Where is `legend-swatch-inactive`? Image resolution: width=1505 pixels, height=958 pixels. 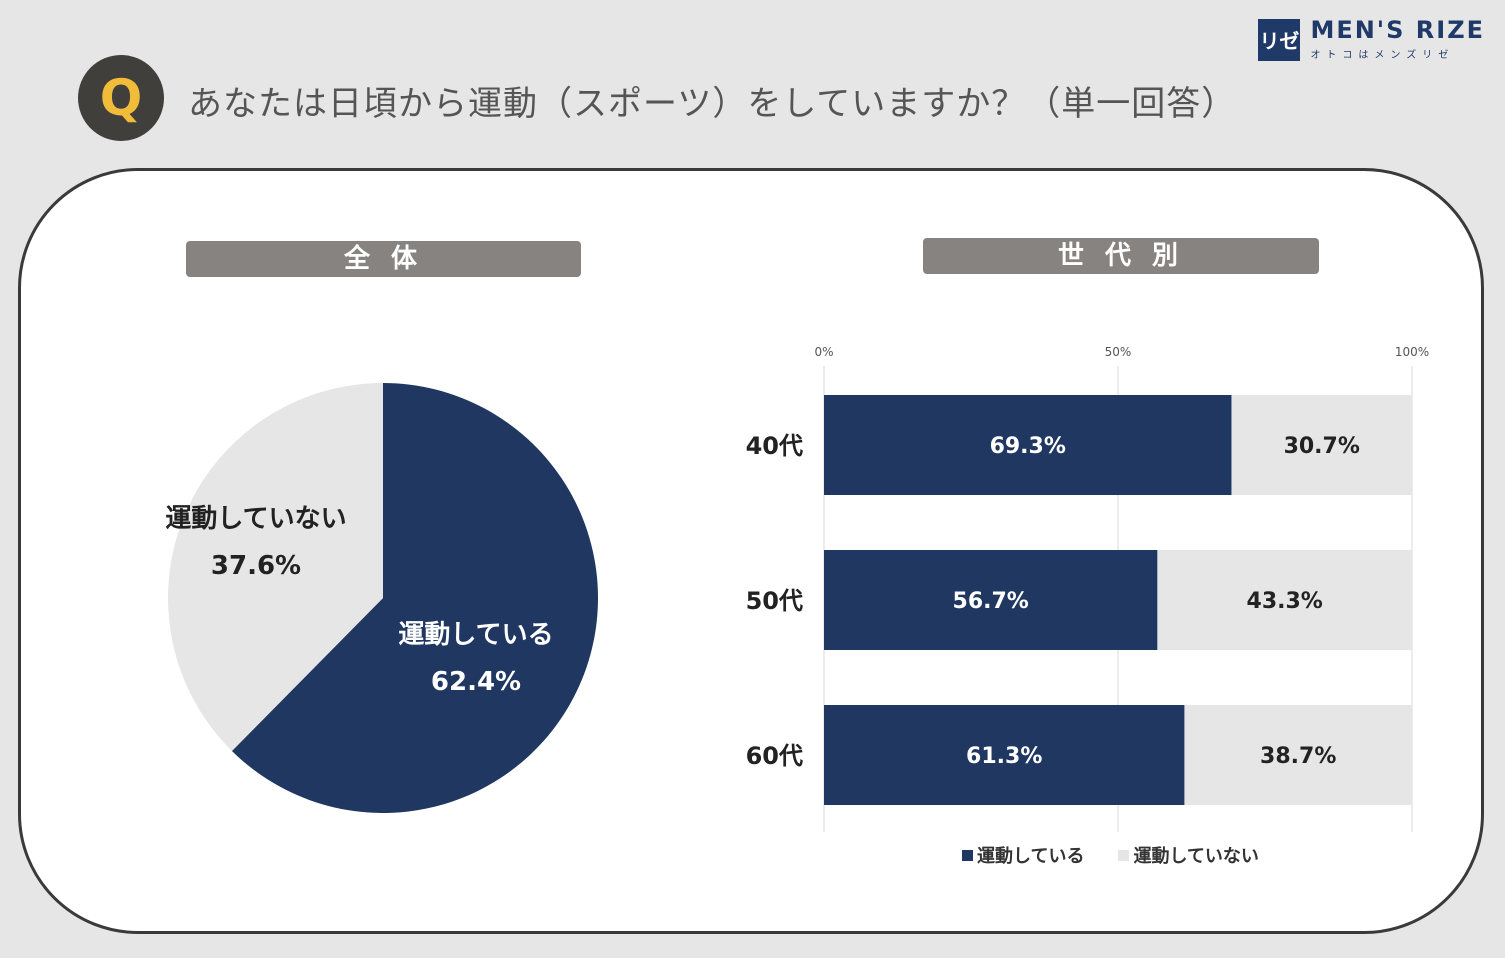 legend-swatch-inactive is located at coordinates (1124, 855).